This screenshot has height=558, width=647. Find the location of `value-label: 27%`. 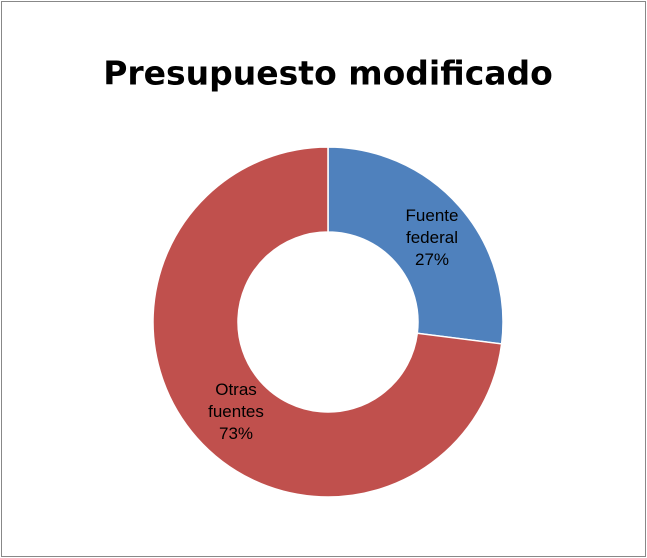

value-label: 27% is located at coordinates (432, 259).